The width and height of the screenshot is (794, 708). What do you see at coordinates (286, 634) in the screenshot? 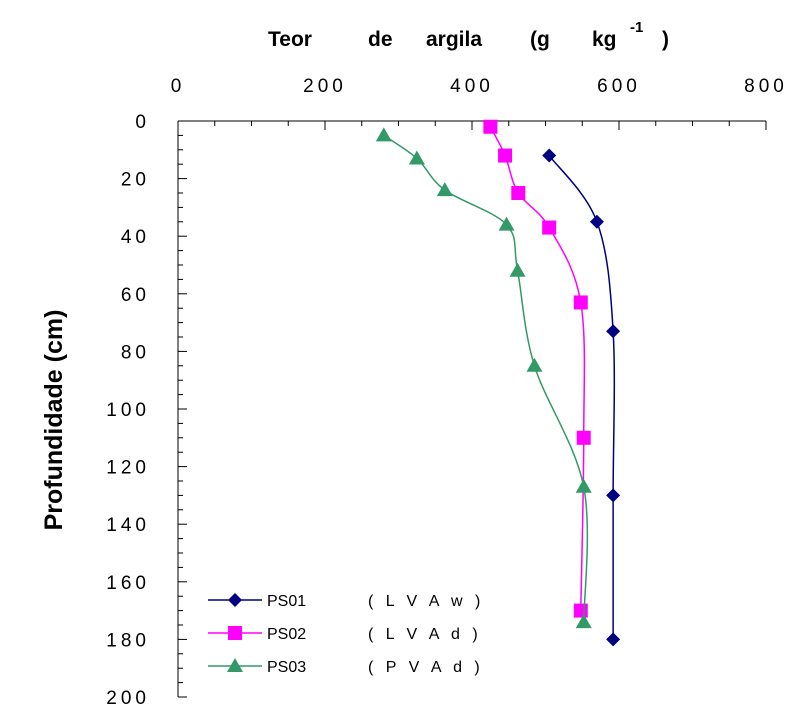
I see `legend-label-ps02: PS02` at bounding box center [286, 634].